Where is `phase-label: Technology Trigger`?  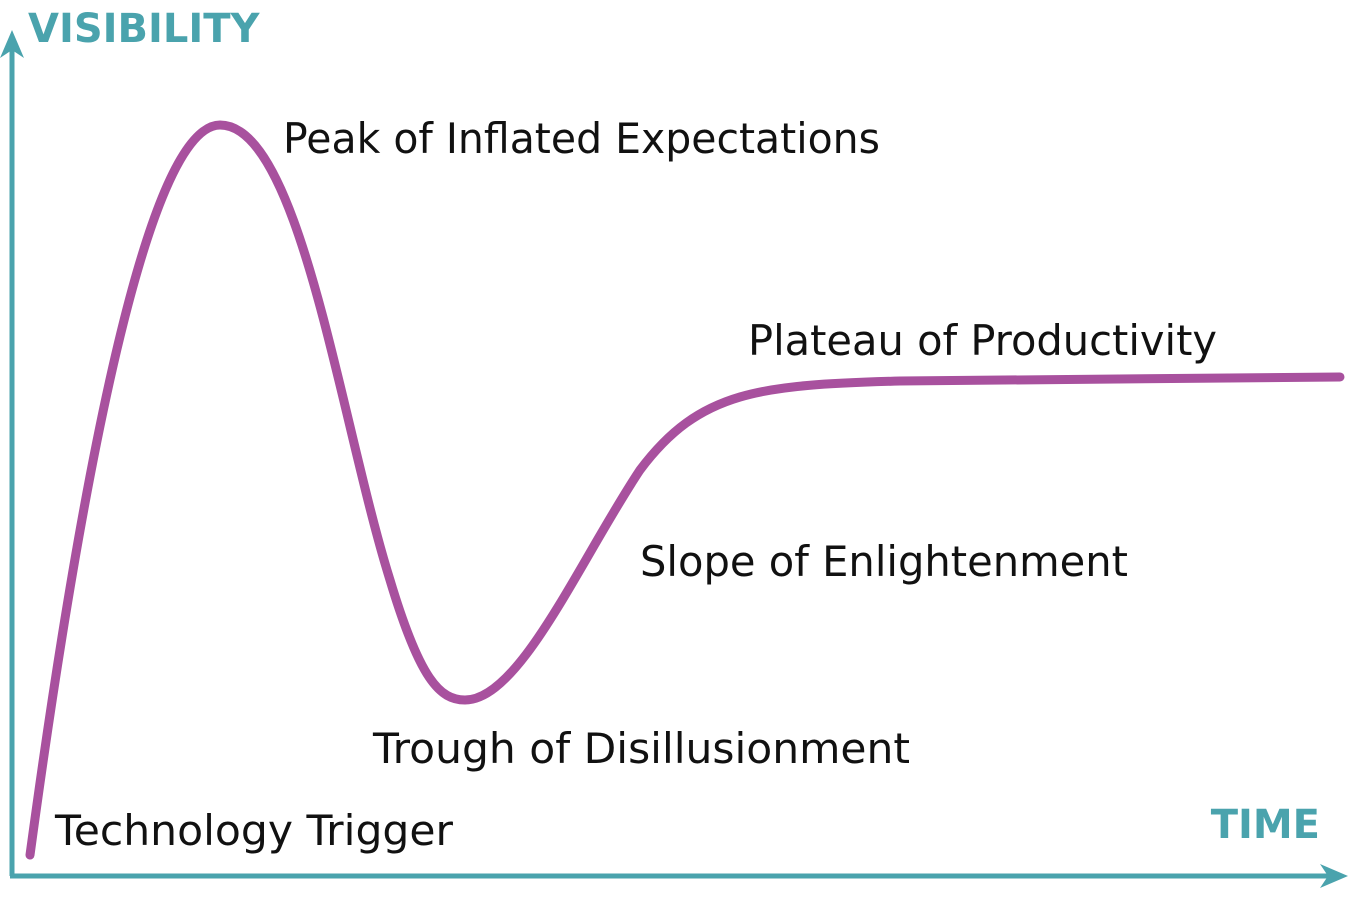 phase-label: Technology Trigger is located at coordinates (254, 830).